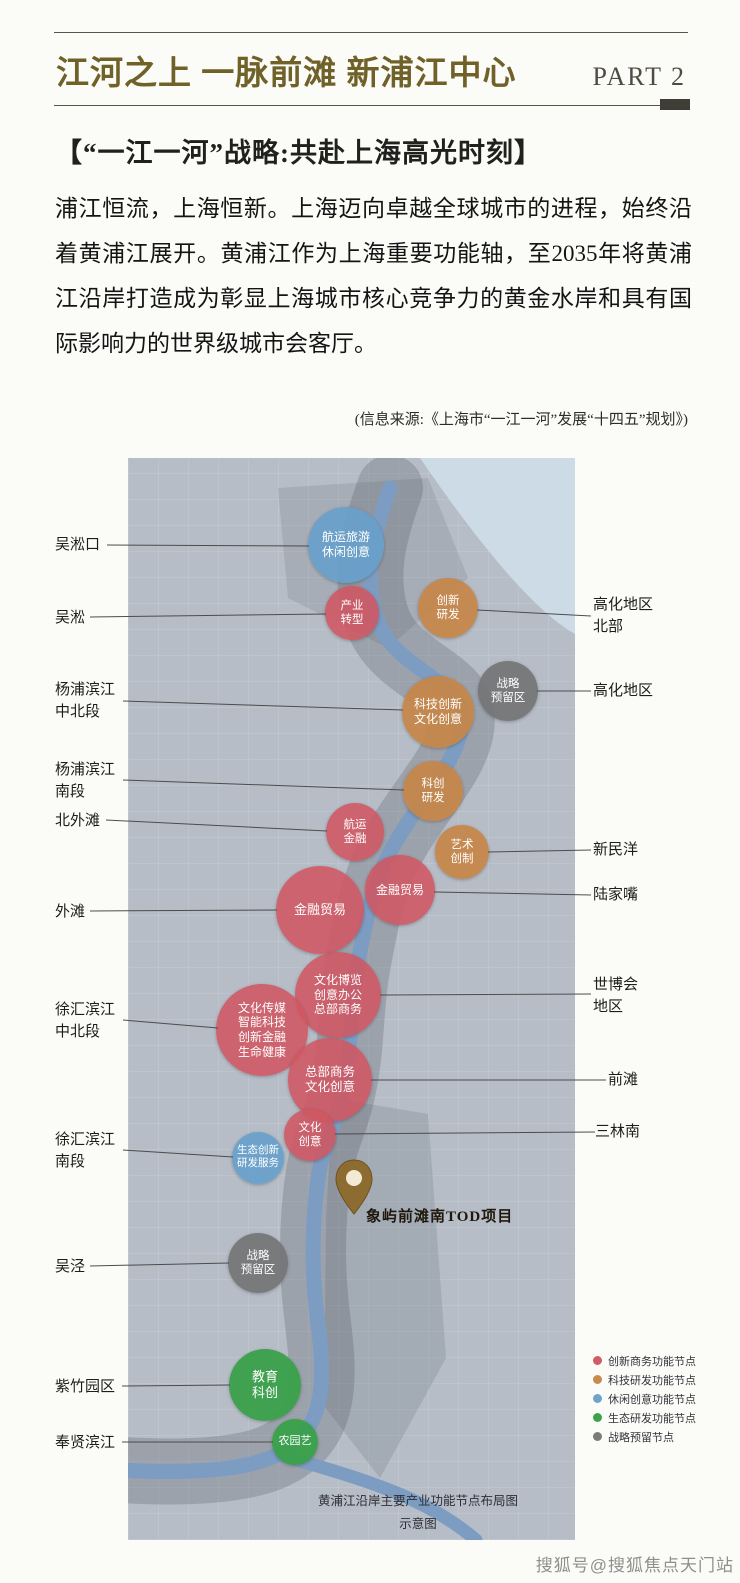  Describe the element at coordinates (597, 1417) in the screenshot. I see `eco-node-dot-icon` at that location.